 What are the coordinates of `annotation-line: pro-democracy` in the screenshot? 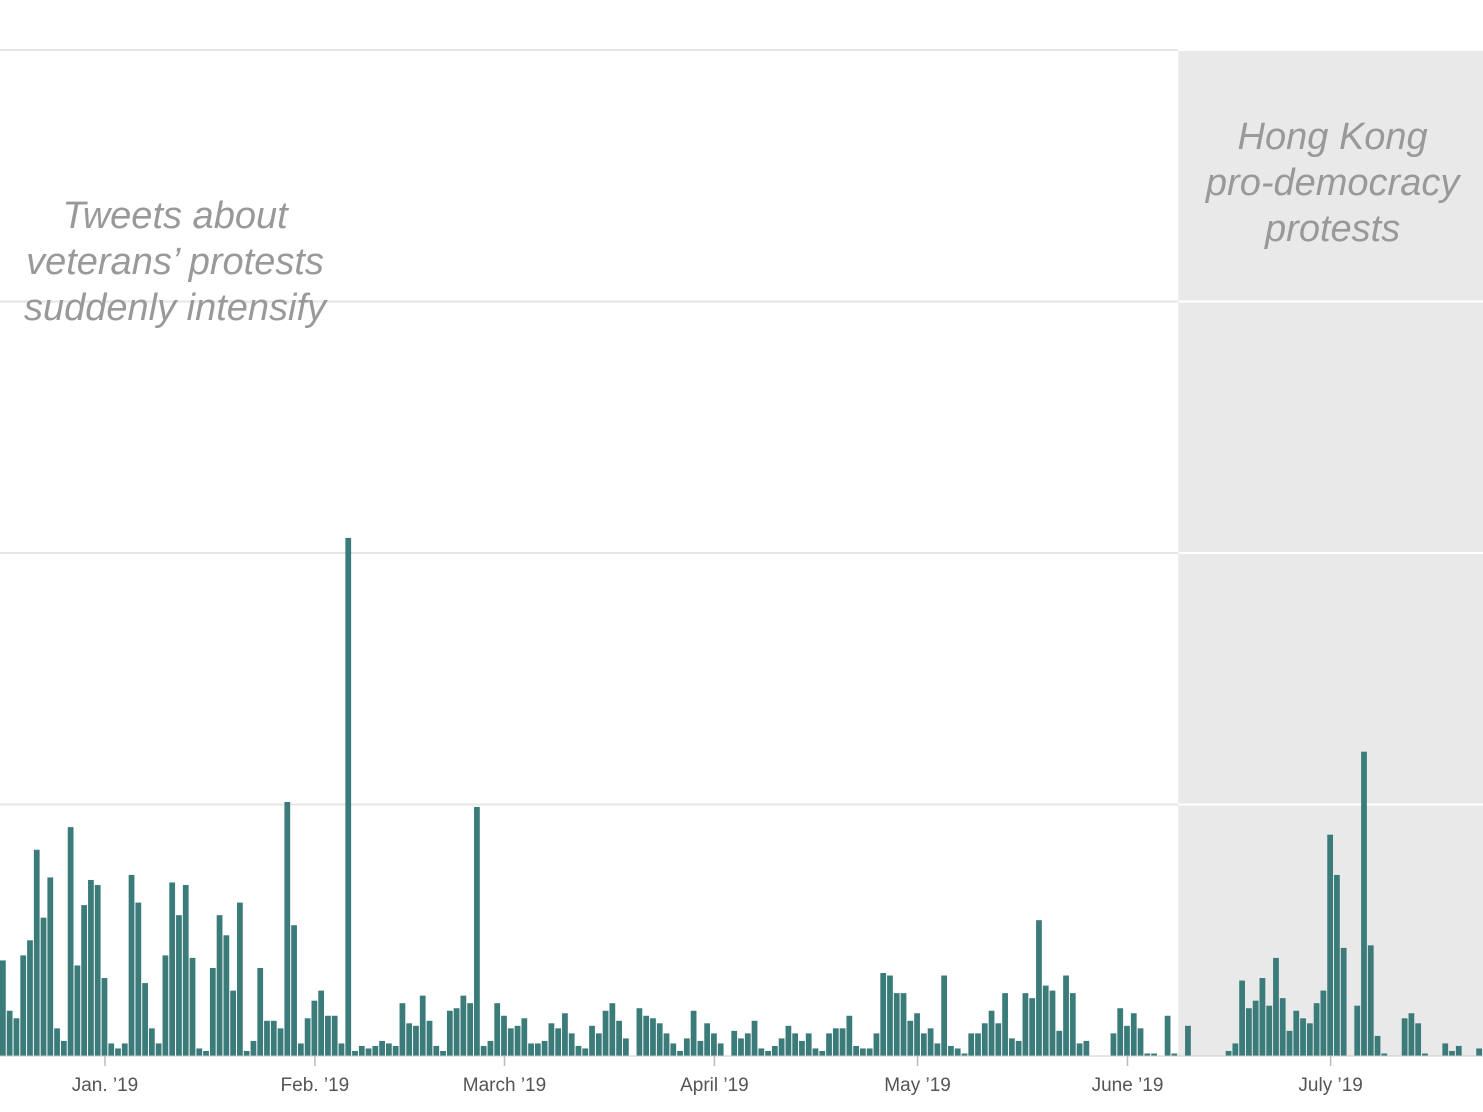 It's located at (1333, 183).